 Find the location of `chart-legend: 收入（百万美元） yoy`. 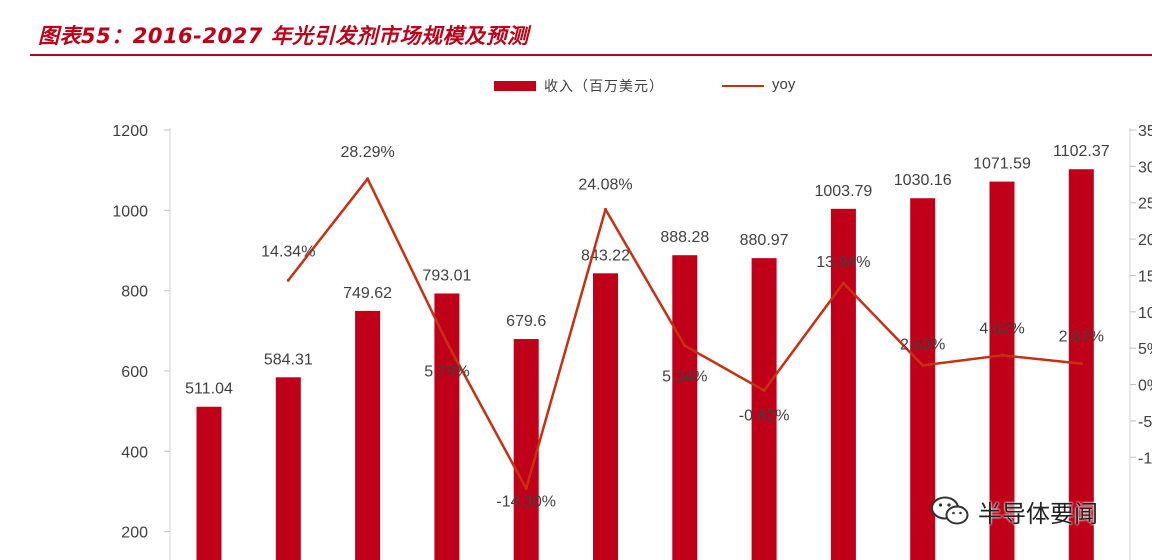

chart-legend: 收入（百万美元） yoy is located at coordinates (576, 86).